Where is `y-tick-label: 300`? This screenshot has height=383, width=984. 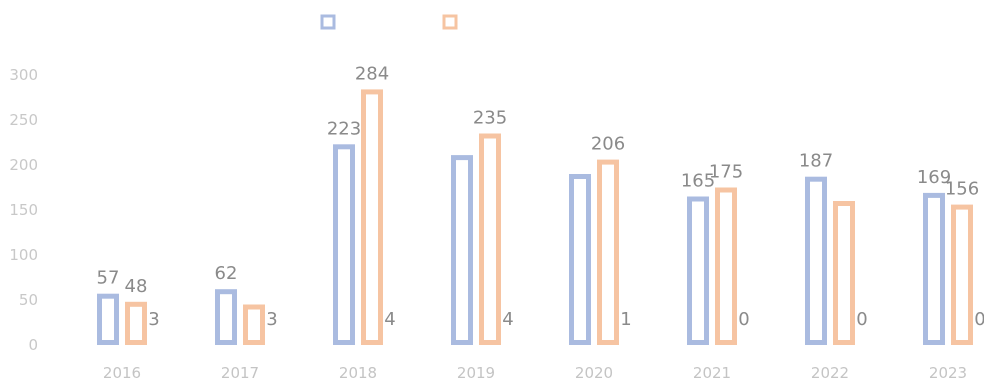
y-tick-label: 300 is located at coordinates (23, 75).